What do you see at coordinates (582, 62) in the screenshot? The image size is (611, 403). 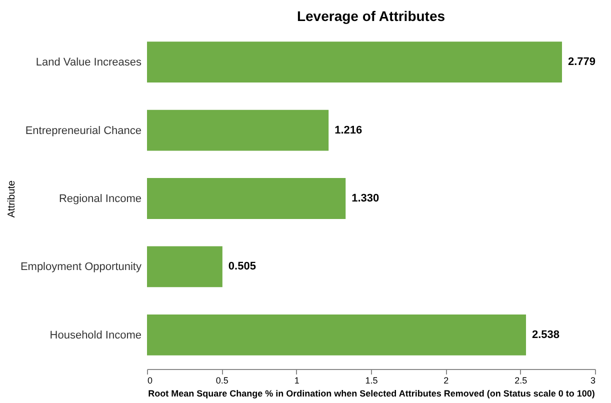 I see `data-label: 2.779` at bounding box center [582, 62].